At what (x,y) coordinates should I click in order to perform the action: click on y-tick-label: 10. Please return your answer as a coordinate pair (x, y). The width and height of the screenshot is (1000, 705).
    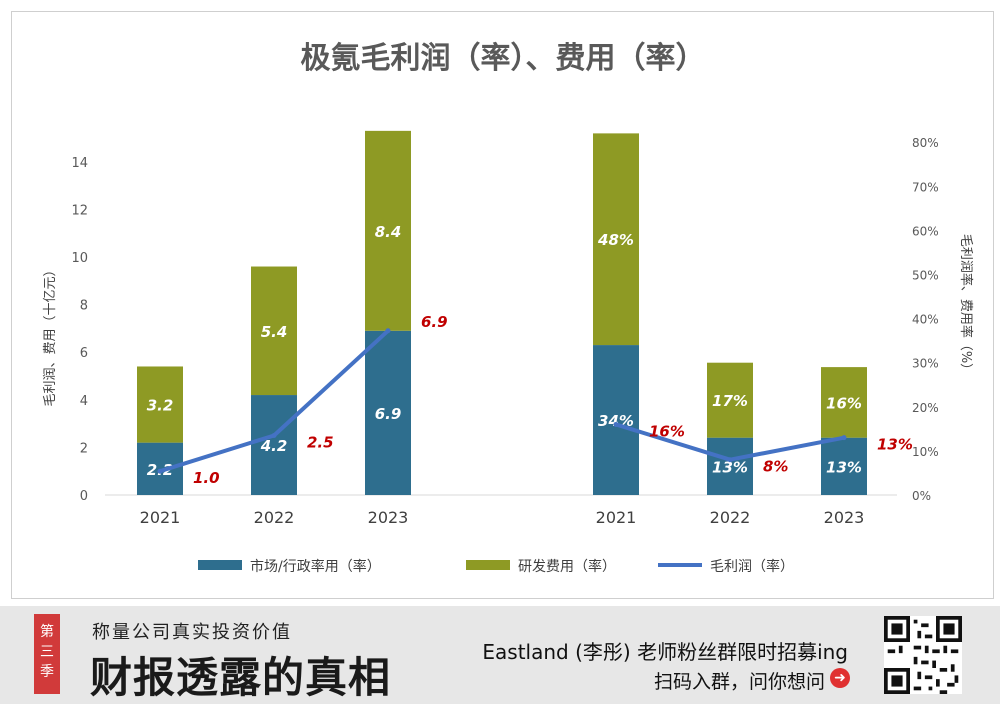
    Looking at the image, I should click on (79, 258).